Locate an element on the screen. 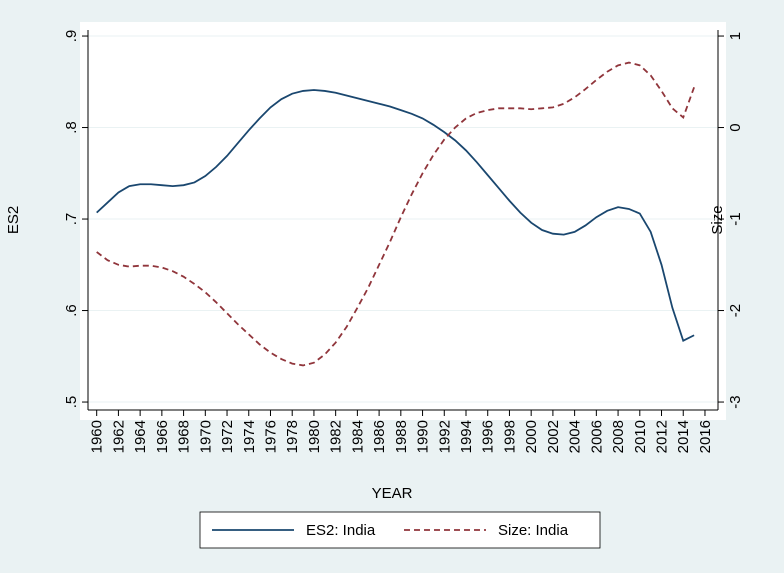  x-tick-label: 2016 is located at coordinates (705, 436).